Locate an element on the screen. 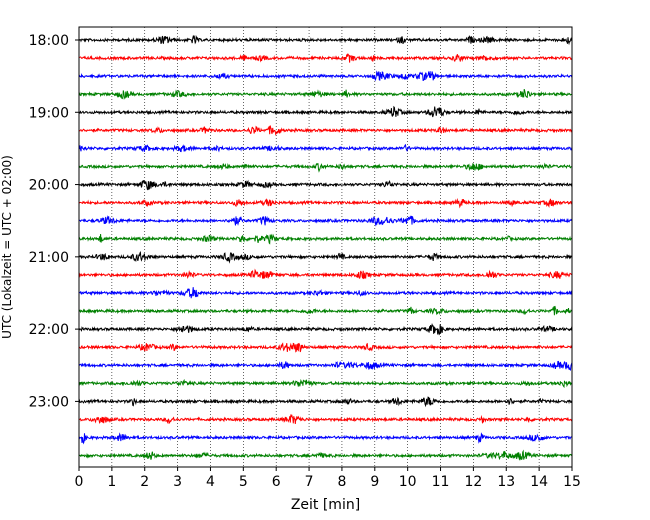 The image size is (650, 520). y-tick-label: 21:00 is located at coordinates (49, 258).